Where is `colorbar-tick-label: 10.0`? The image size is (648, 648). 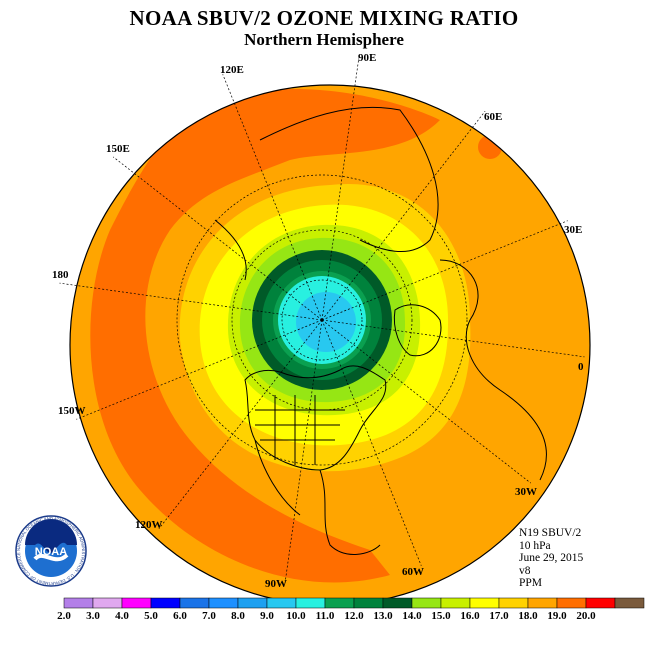 colorbar-tick-label: 10.0 is located at coordinates (296, 616).